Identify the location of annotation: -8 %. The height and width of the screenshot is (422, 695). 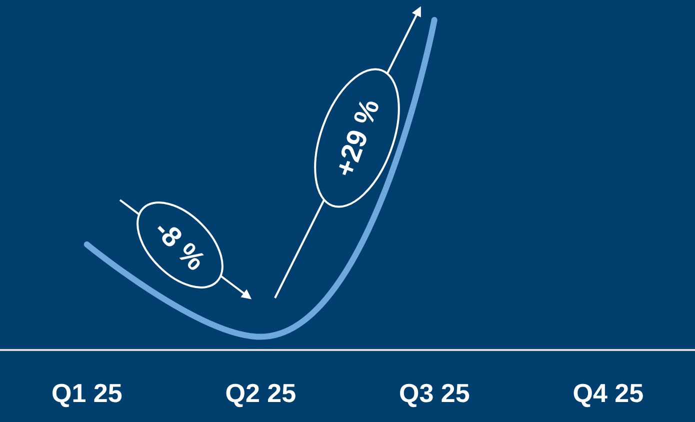
(180, 245).